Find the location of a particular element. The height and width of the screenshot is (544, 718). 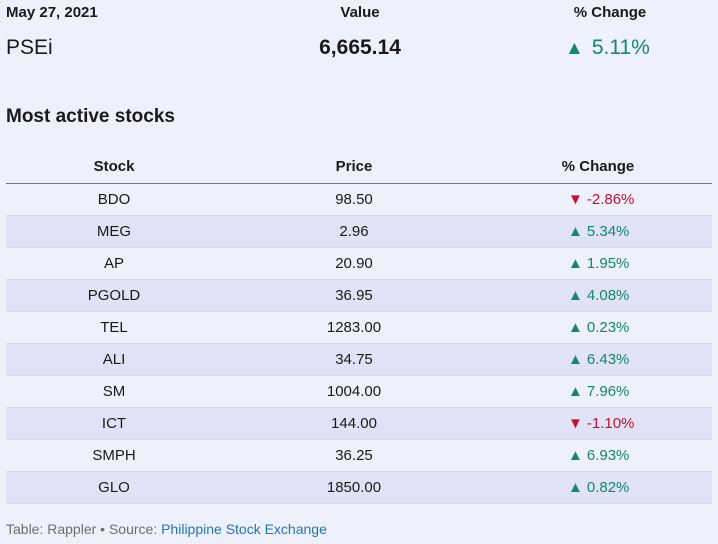

change-cell: ▼ -1.10% is located at coordinates (628, 423).